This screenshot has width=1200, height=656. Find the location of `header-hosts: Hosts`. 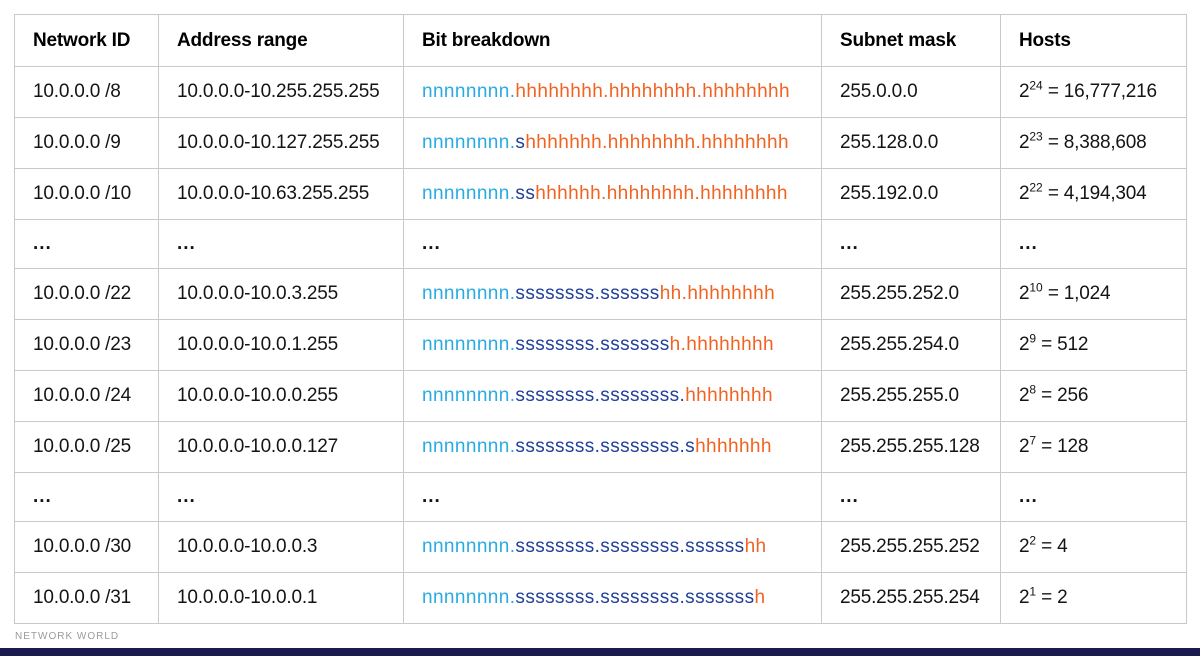

header-hosts: Hosts is located at coordinates (1093, 40).